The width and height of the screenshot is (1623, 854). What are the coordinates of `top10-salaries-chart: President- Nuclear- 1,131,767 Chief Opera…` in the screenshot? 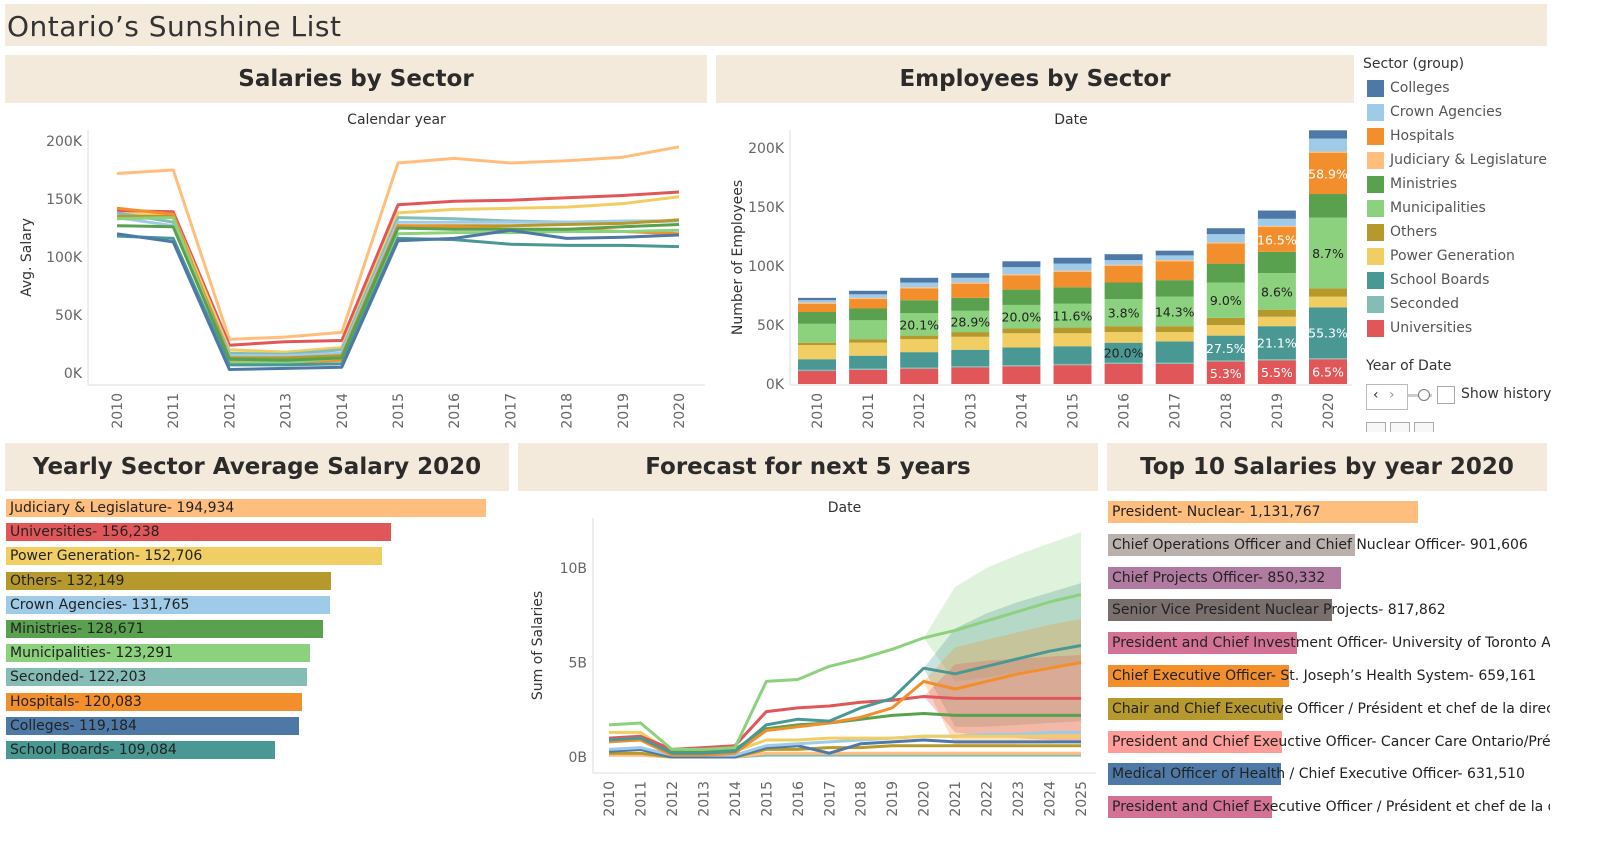 It's located at (1325, 660).